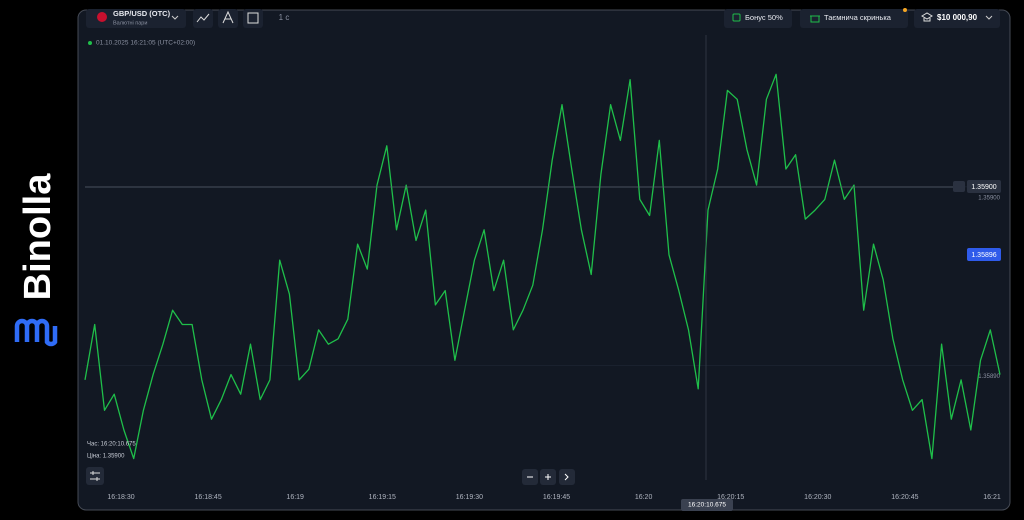  What do you see at coordinates (469, 497) in the screenshot?
I see `x-tick-label: 16:19:30` at bounding box center [469, 497].